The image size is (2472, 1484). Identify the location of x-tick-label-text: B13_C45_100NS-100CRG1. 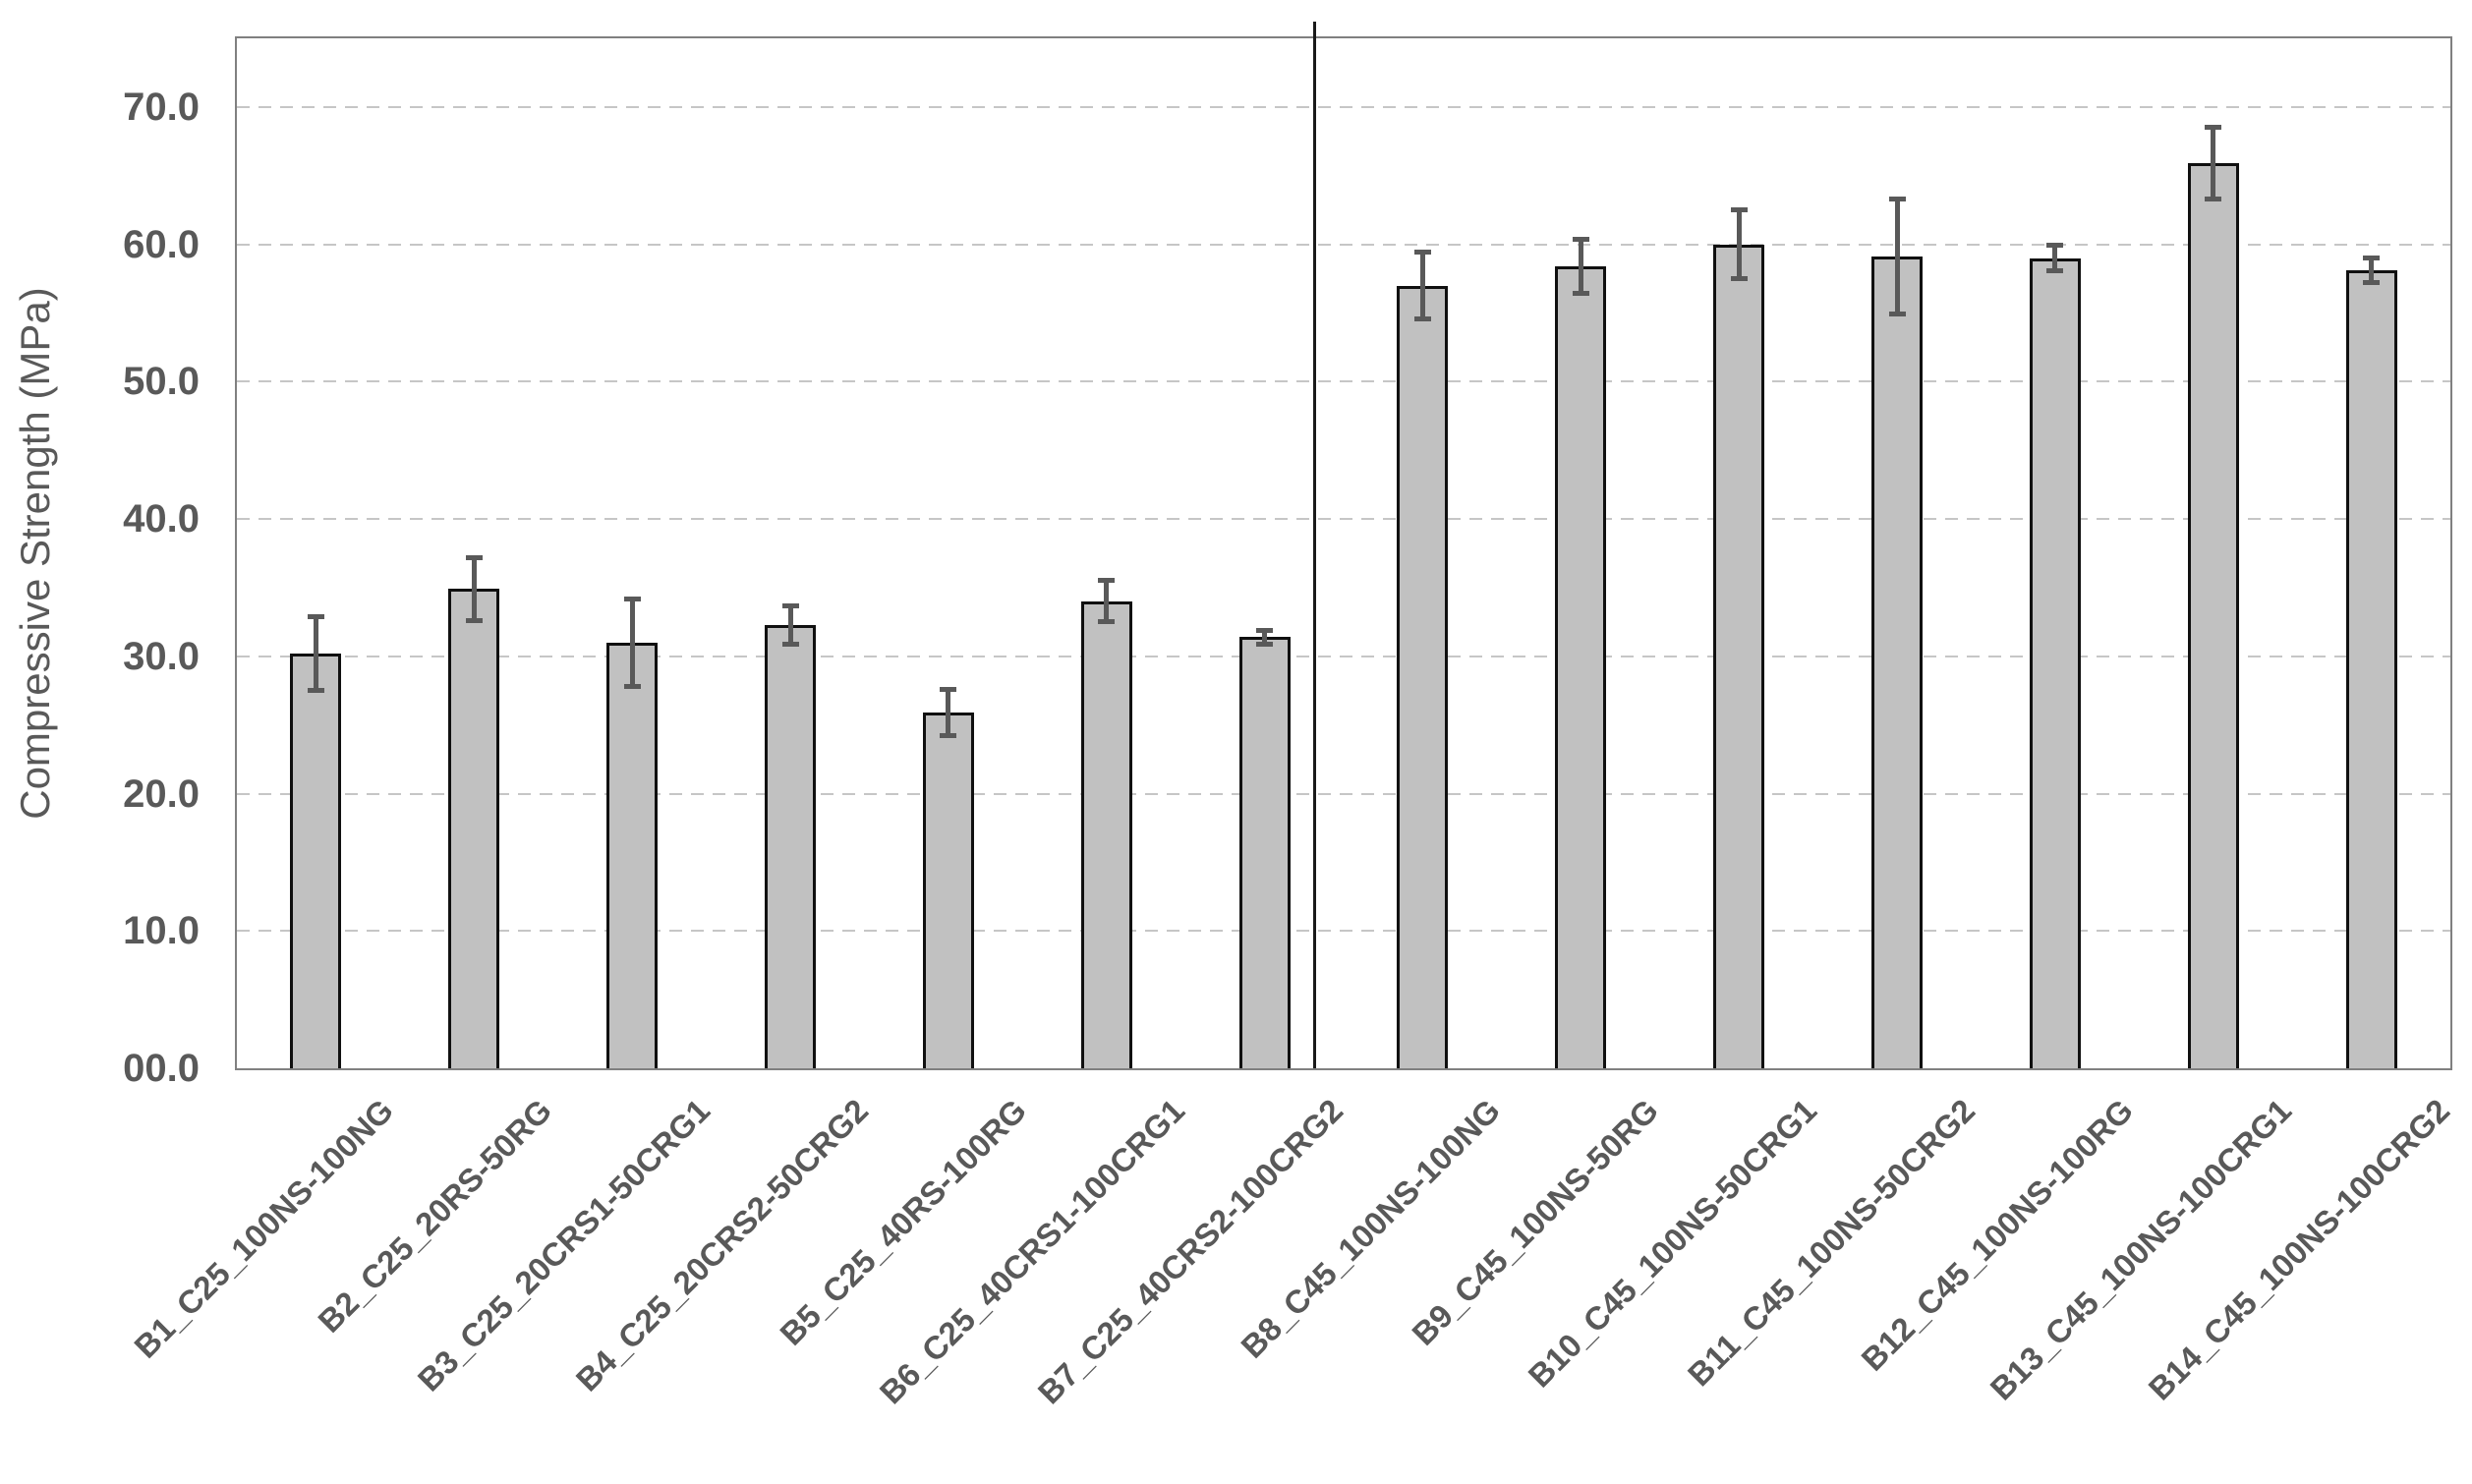
(2141, 1249).